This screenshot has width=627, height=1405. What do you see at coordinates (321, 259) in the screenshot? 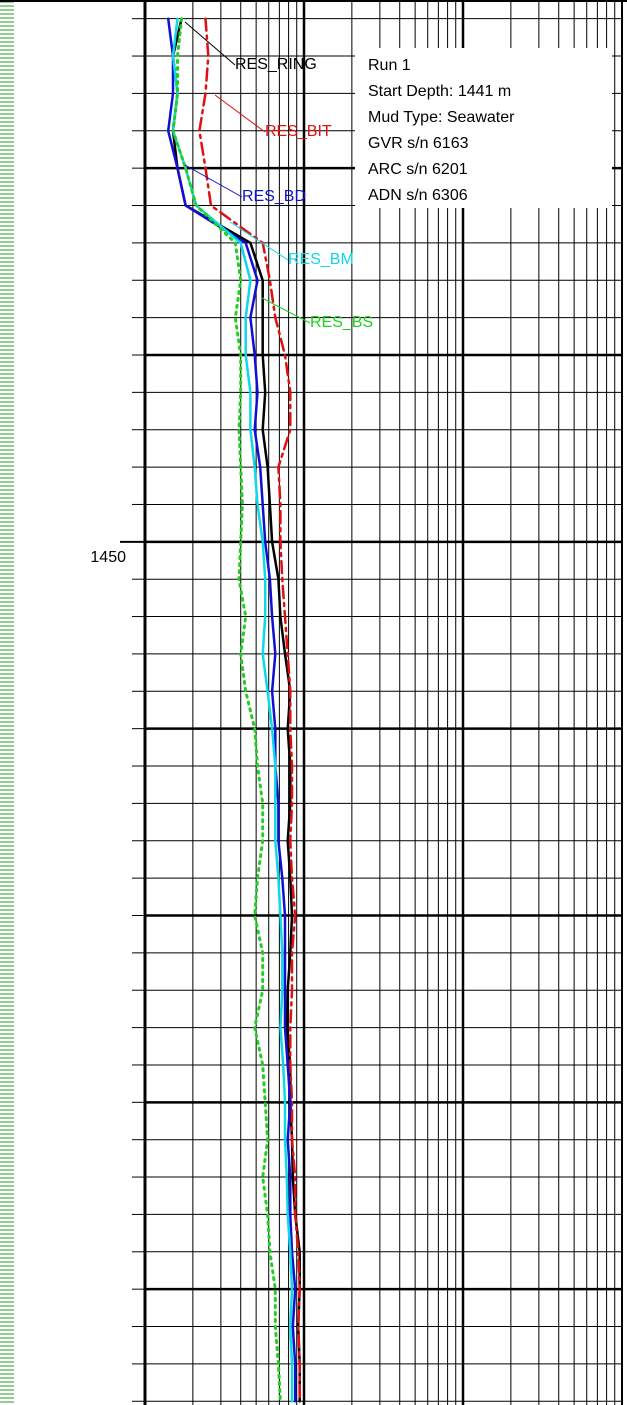
I see `curve-label: RES_BM` at bounding box center [321, 259].